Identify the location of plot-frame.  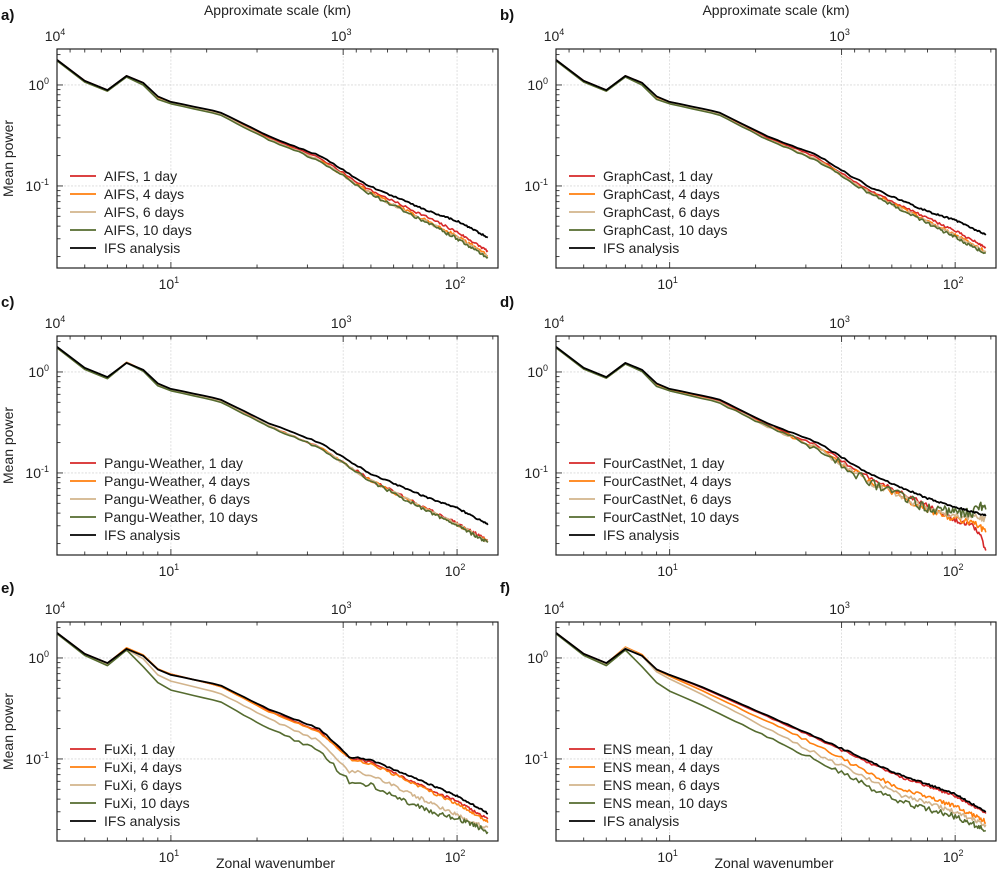
(776, 158).